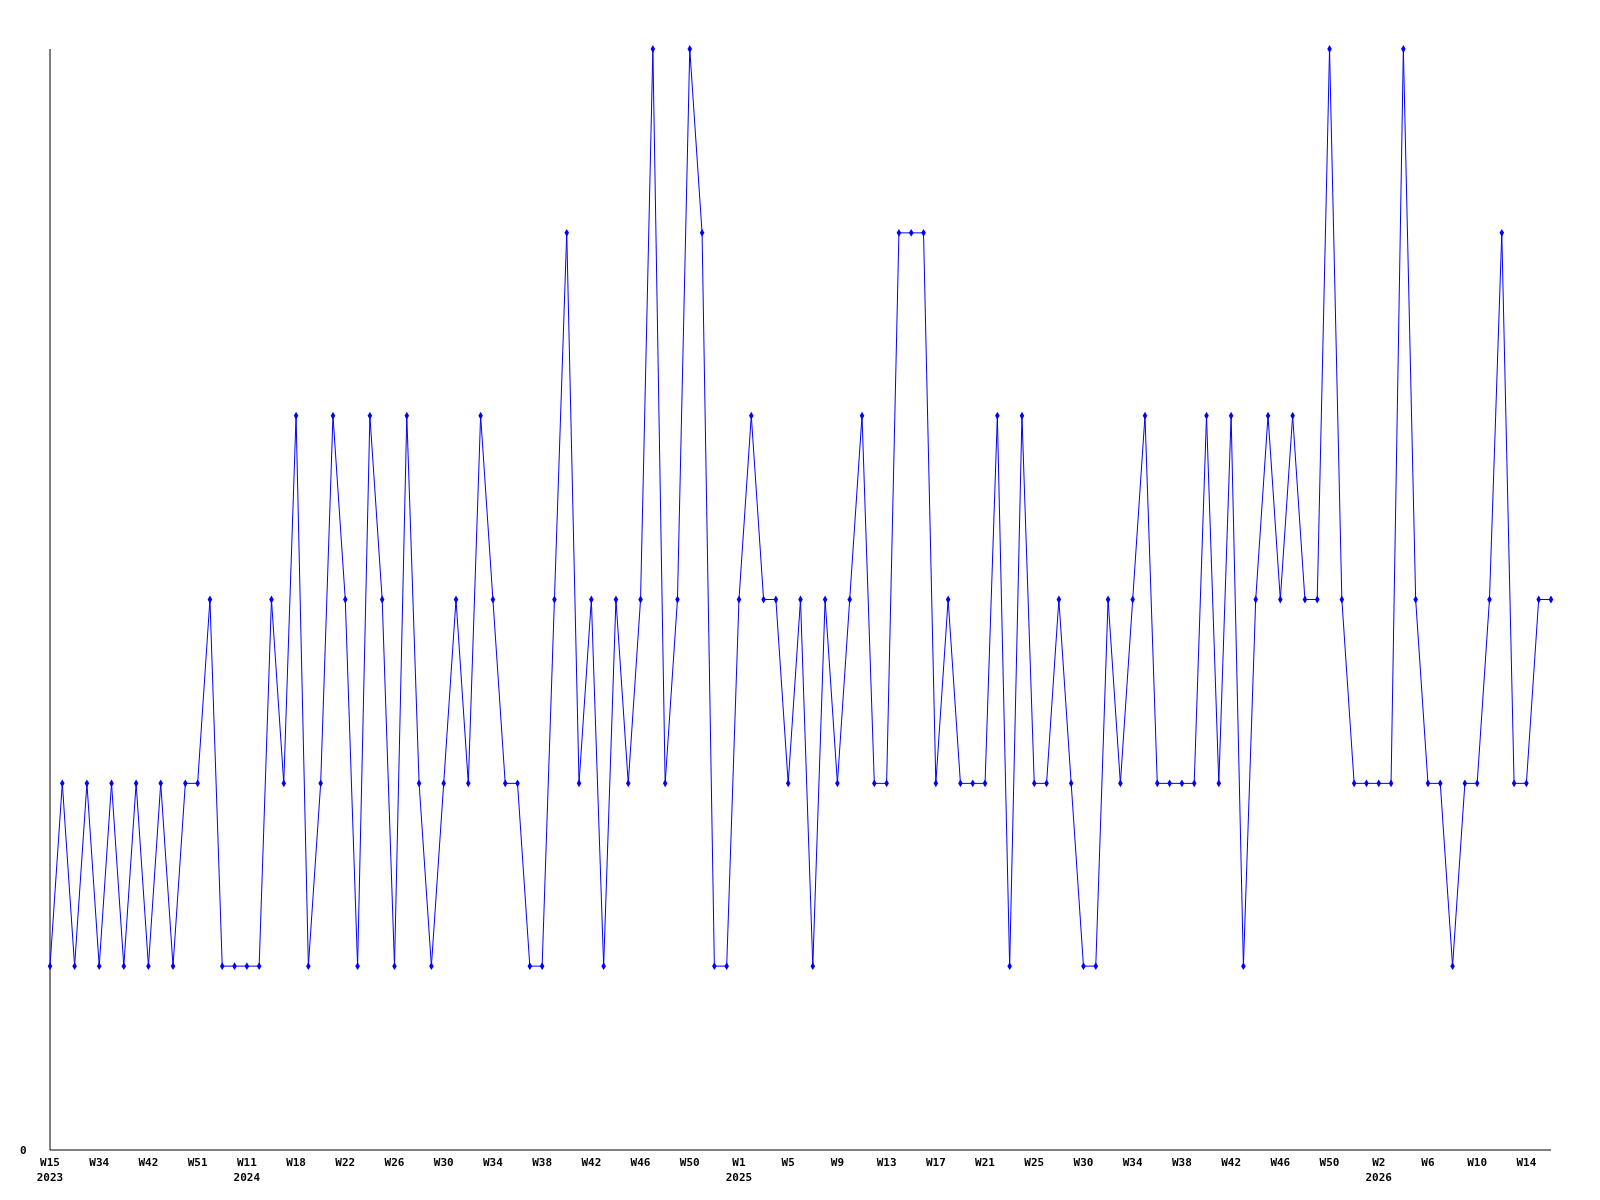  I want to click on x-tick-label: W21, so click(985, 1162).